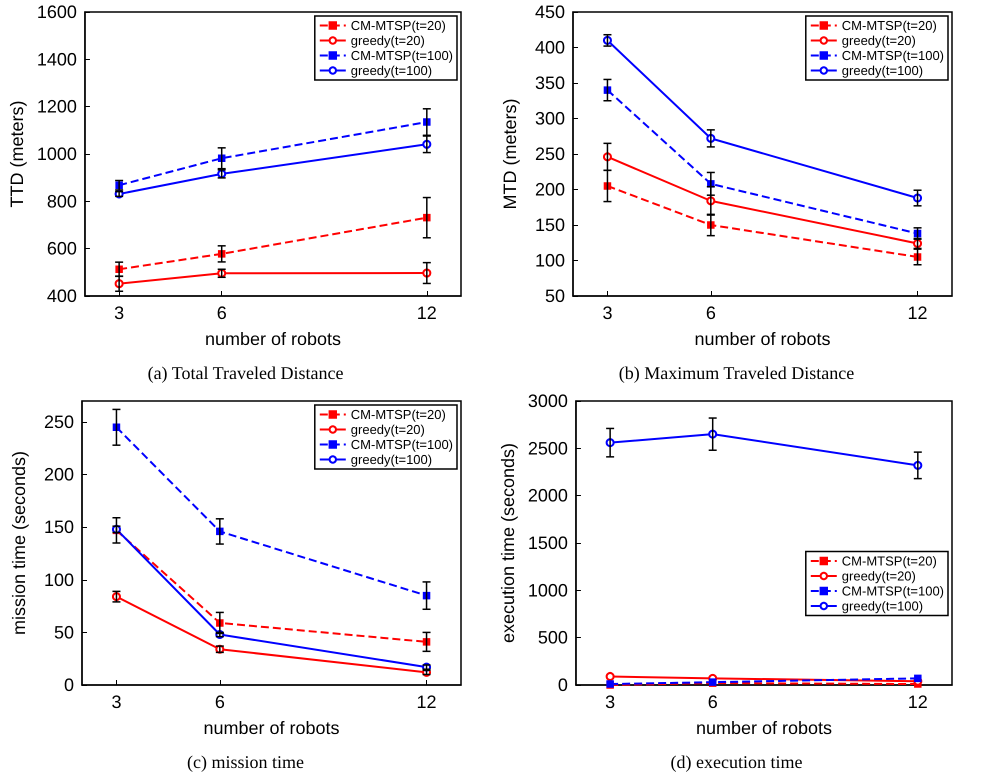 The height and width of the screenshot is (778, 982). I want to click on y-tick-label: 1400, so click(56, 59).